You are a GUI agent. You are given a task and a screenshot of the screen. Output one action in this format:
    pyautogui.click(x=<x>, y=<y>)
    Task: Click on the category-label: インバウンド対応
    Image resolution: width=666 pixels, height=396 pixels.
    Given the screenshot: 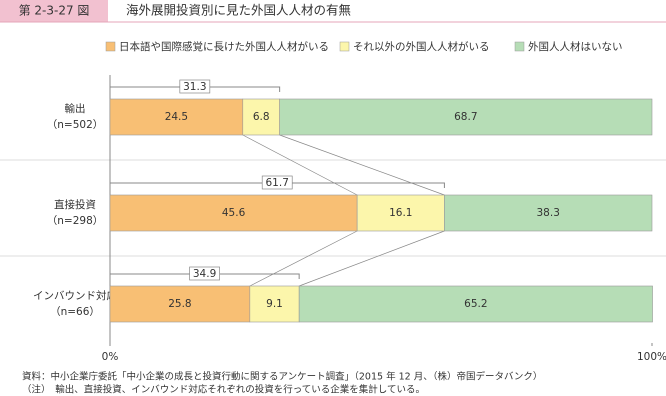 What is the action you would take?
    pyautogui.click(x=75, y=295)
    